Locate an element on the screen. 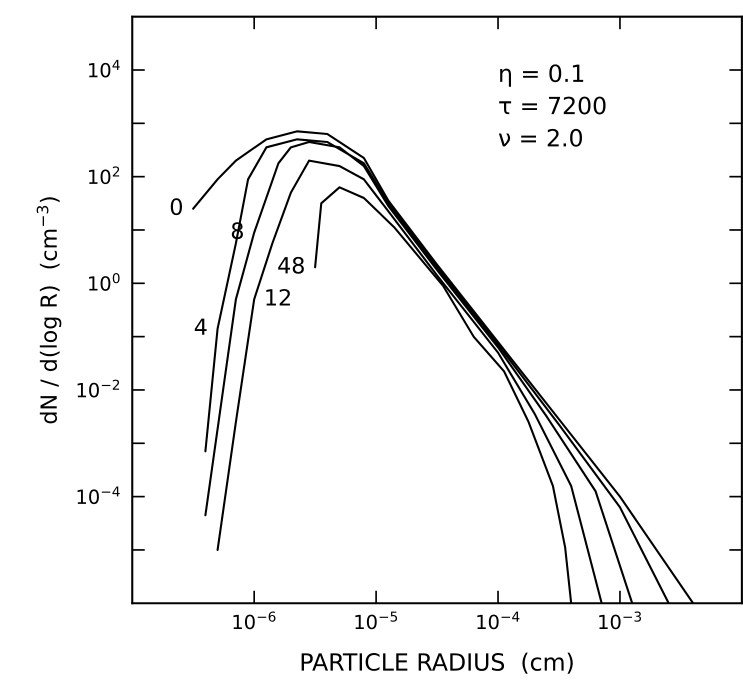  y-tick-label: 10$^{2}$ is located at coordinates (104, 175).